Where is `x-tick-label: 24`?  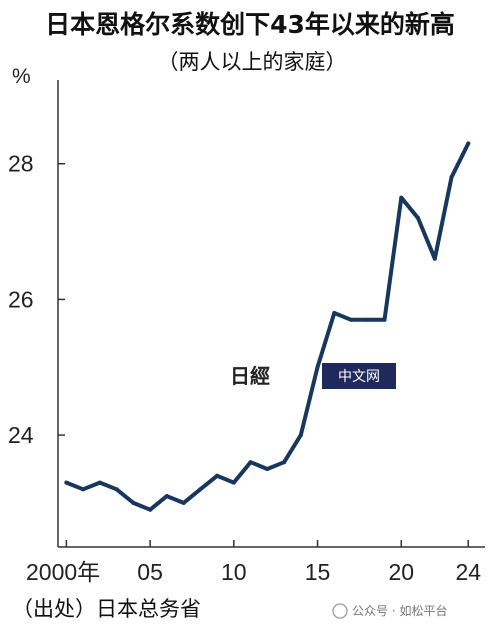 x-tick-label: 24 is located at coordinates (468, 572).